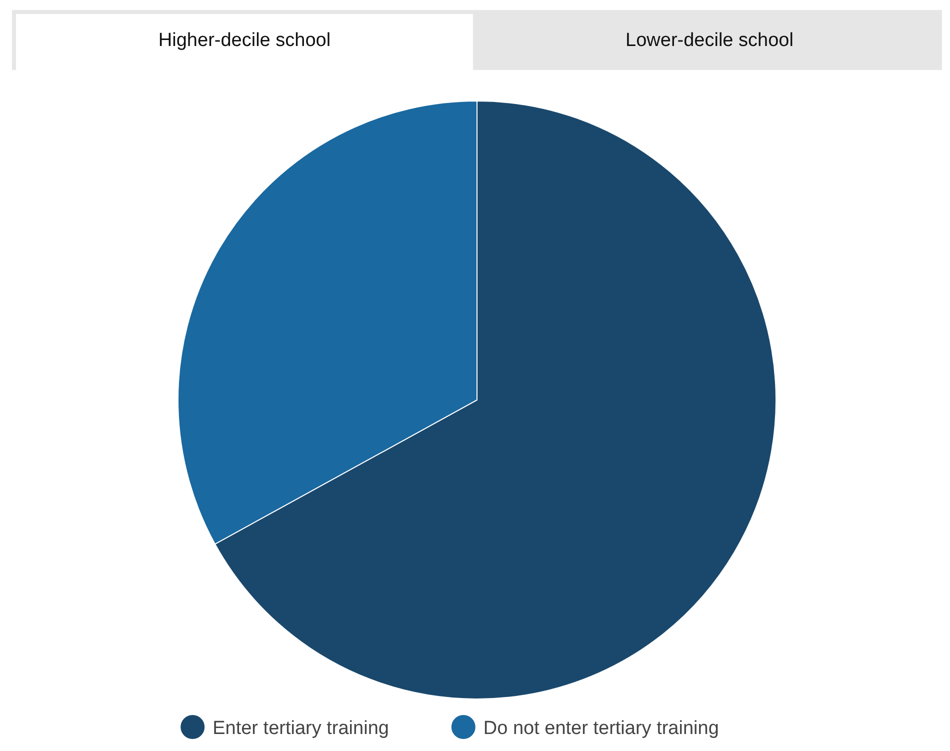  What do you see at coordinates (244, 40) in the screenshot?
I see `text: Higher-decile school` at bounding box center [244, 40].